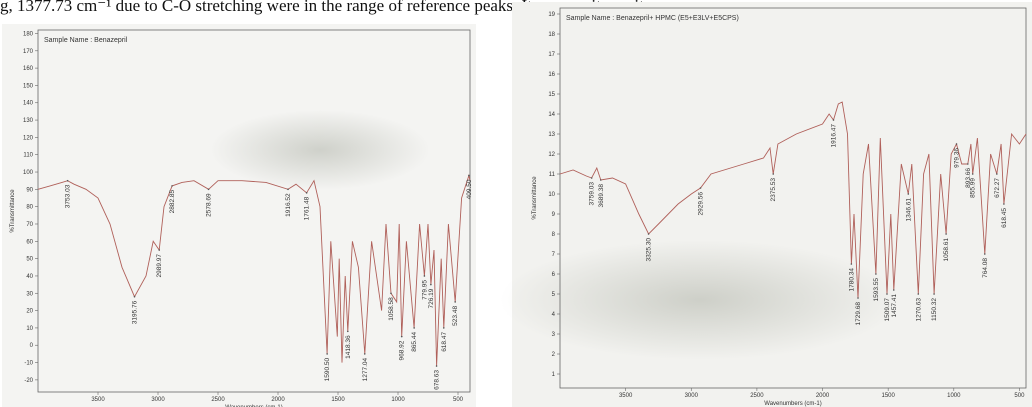 Image resolution: width=1032 pixels, height=407 pixels. What do you see at coordinates (135, 312) in the screenshot?
I see `peak-label: 3195.76` at bounding box center [135, 312].